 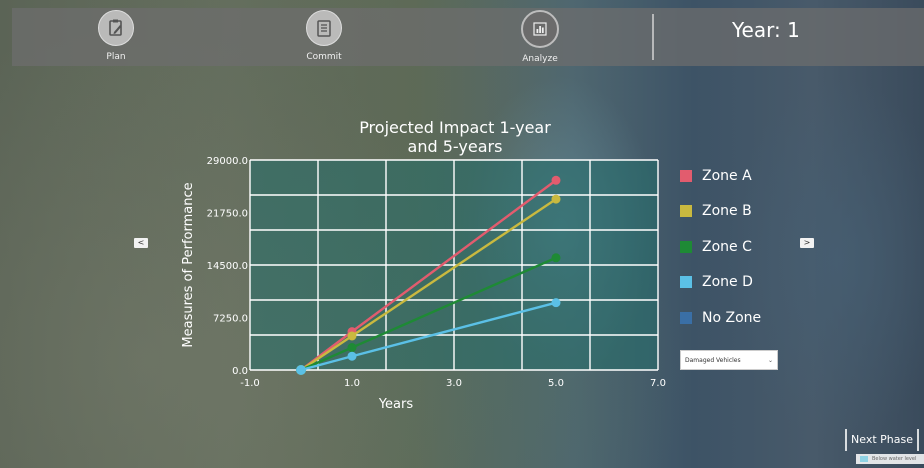 I want to click on legend-item-zone-c: Zone C, so click(x=720, y=247).